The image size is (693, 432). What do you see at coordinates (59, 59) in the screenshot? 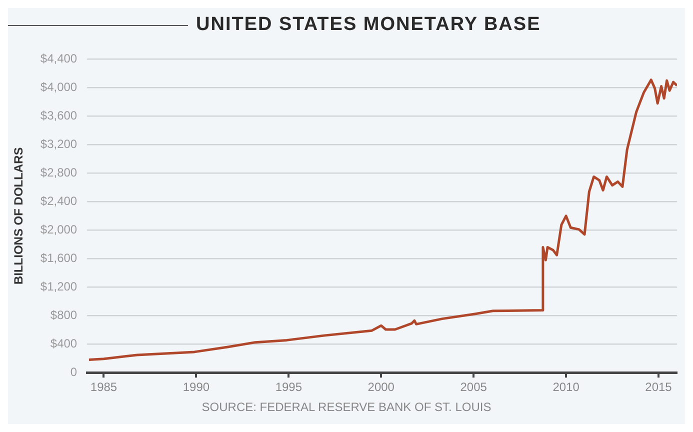
I see `y-tick-label: $4,400` at bounding box center [59, 59].